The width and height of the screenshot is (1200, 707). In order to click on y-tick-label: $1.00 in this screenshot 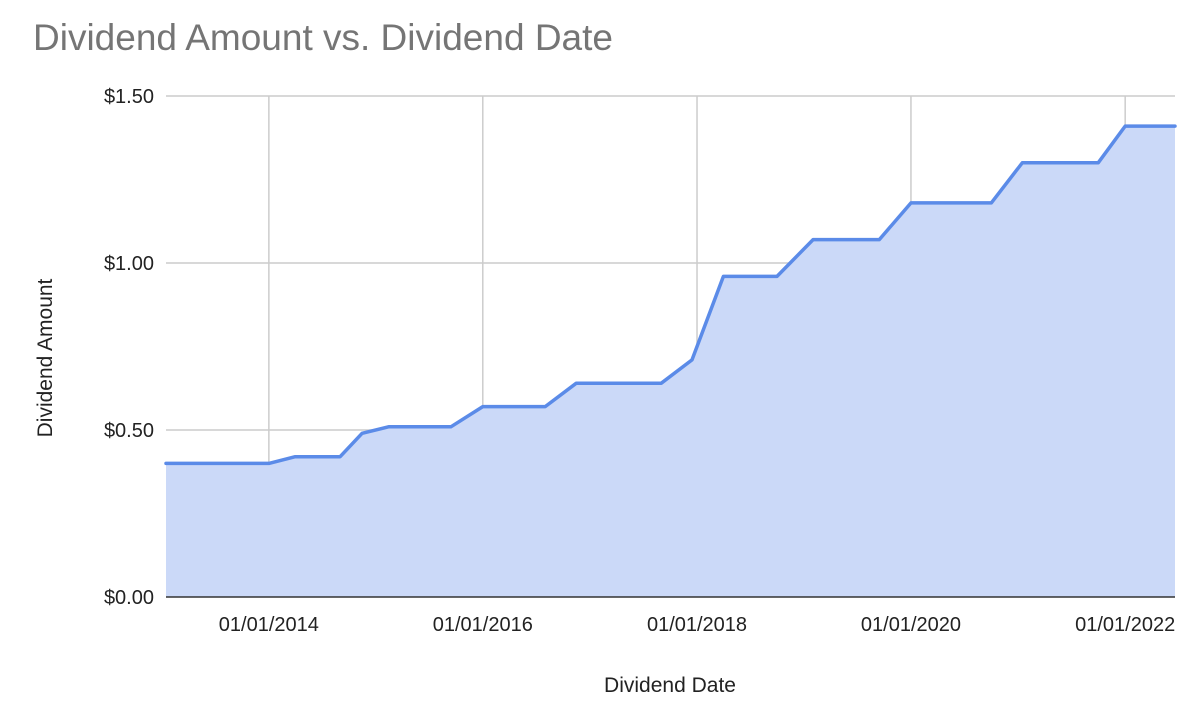, I will do `click(129, 264)`.